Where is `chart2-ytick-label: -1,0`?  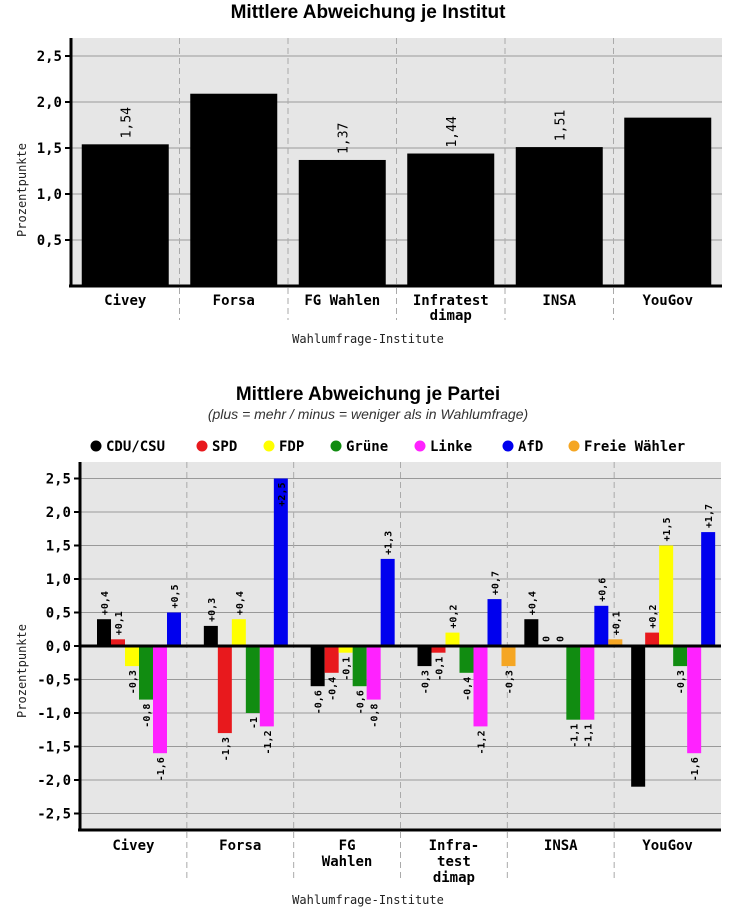
chart2-ytick-label: -1,0 is located at coordinates (54, 714).